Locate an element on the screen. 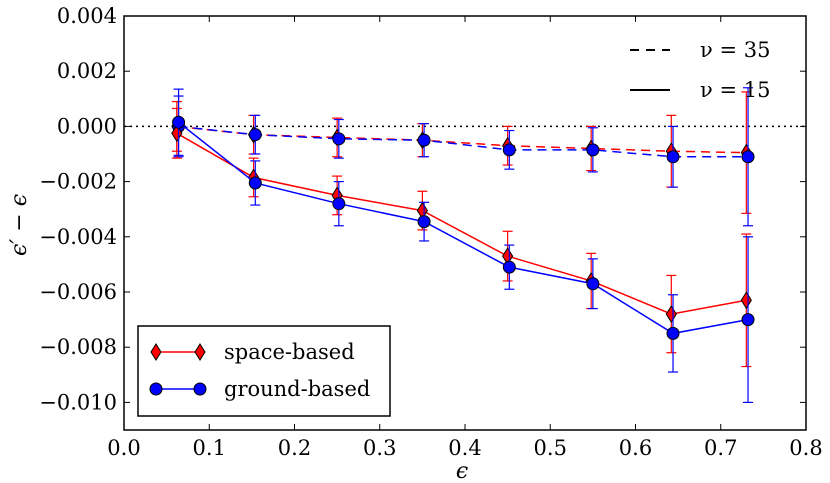 This screenshot has height=483, width=830. x-tick-label: 0.7 is located at coordinates (720, 448).